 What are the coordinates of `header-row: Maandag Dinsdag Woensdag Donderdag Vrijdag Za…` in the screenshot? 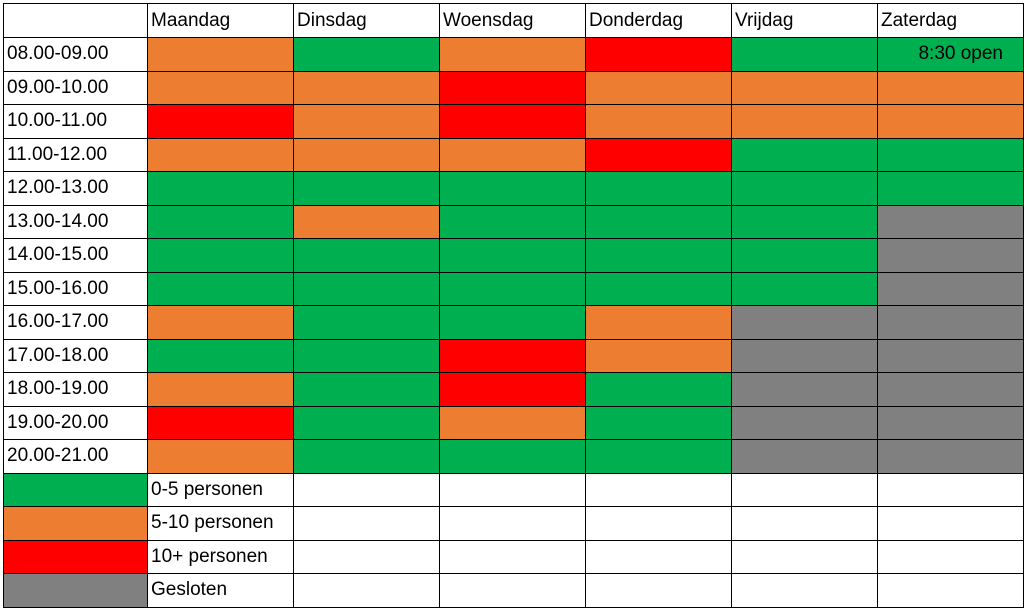 It's located at (513, 20).